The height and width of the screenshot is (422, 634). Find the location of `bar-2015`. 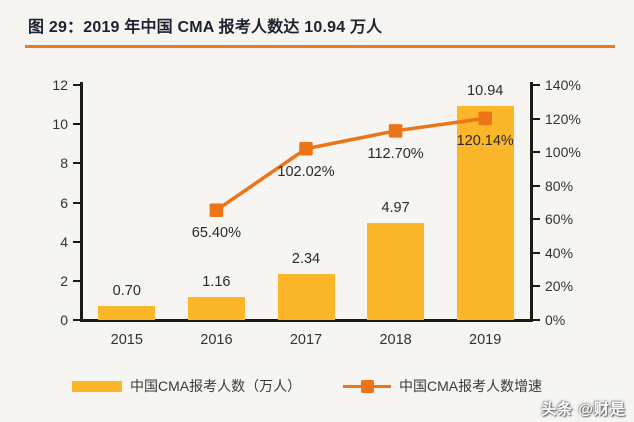

bar-2015 is located at coordinates (127, 313).